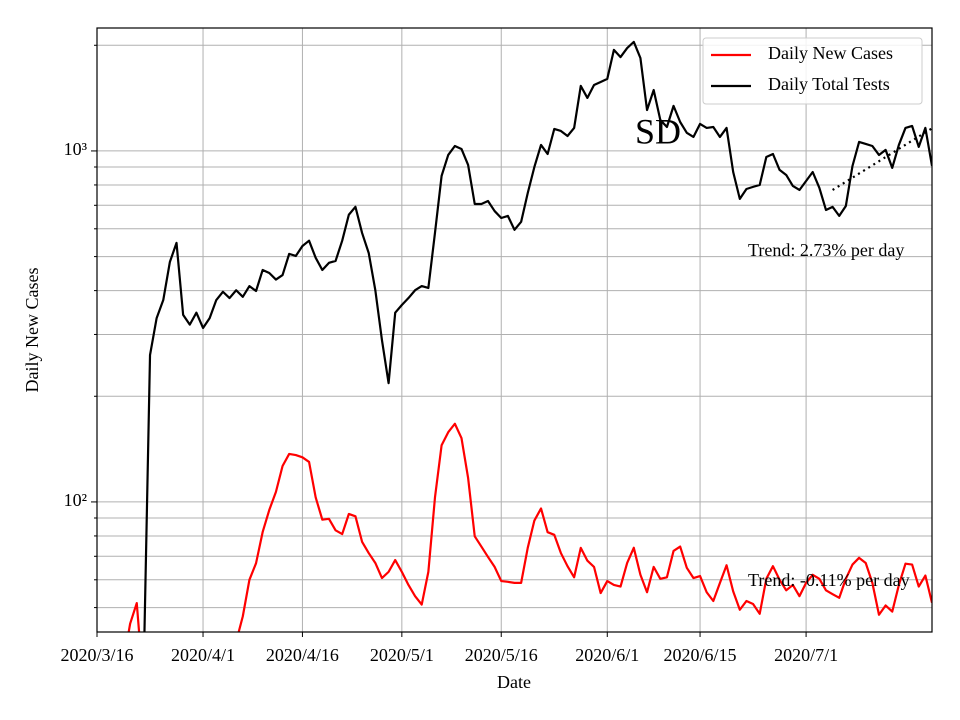  I want to click on trend-label: Trend: 2.73% per day, so click(826, 250).